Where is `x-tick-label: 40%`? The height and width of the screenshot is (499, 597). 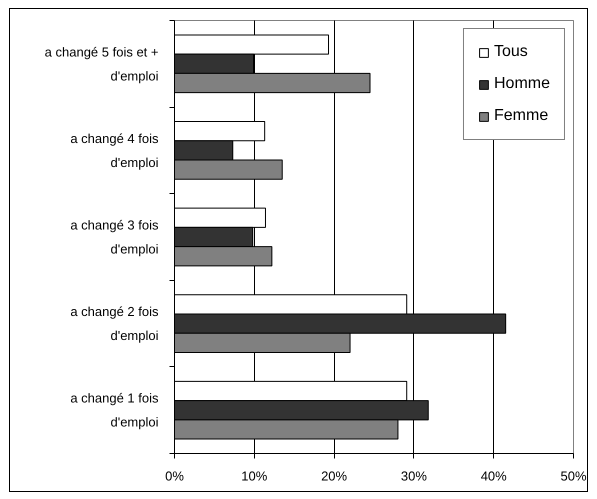 x-tick-label: 40% is located at coordinates (494, 476).